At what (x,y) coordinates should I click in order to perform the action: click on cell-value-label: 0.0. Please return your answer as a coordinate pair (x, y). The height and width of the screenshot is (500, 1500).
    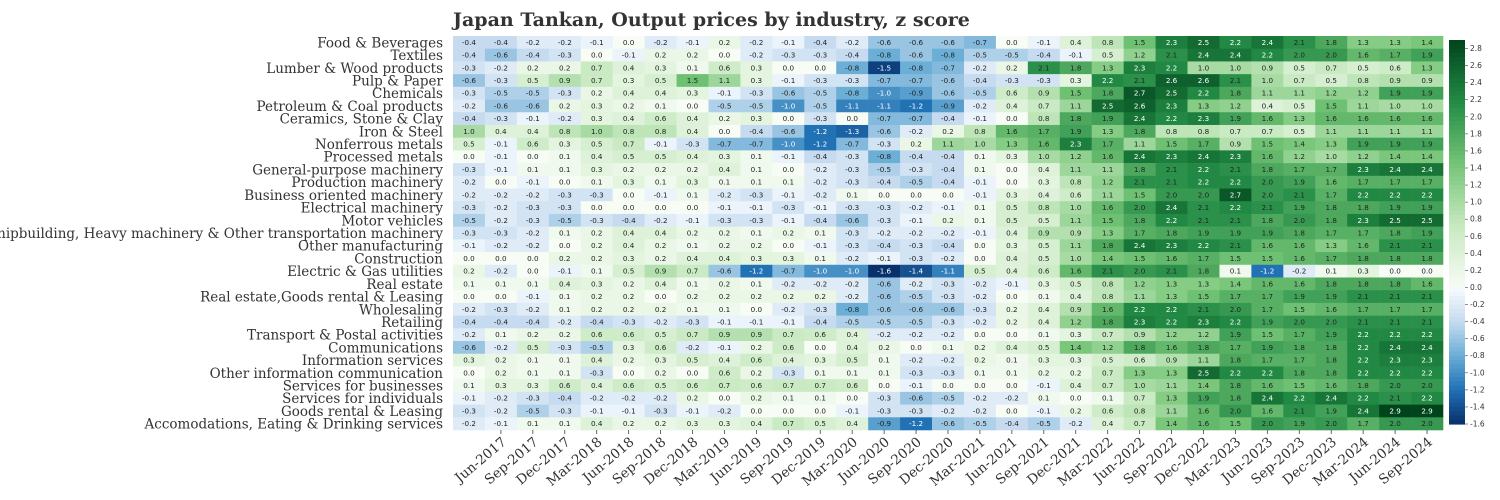
    Looking at the image, I should click on (1012, 334).